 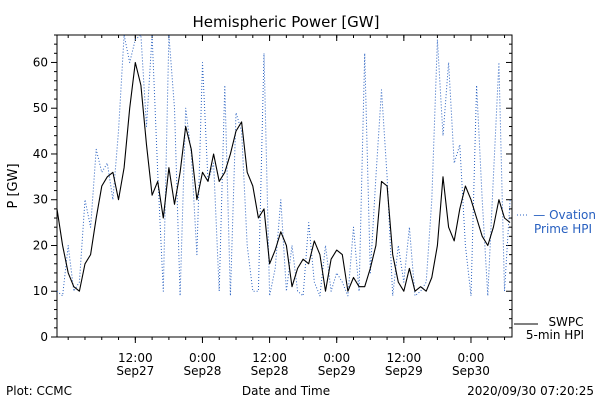 What do you see at coordinates (40, 108) in the screenshot?
I see `y-tick-label: 50` at bounding box center [40, 108].